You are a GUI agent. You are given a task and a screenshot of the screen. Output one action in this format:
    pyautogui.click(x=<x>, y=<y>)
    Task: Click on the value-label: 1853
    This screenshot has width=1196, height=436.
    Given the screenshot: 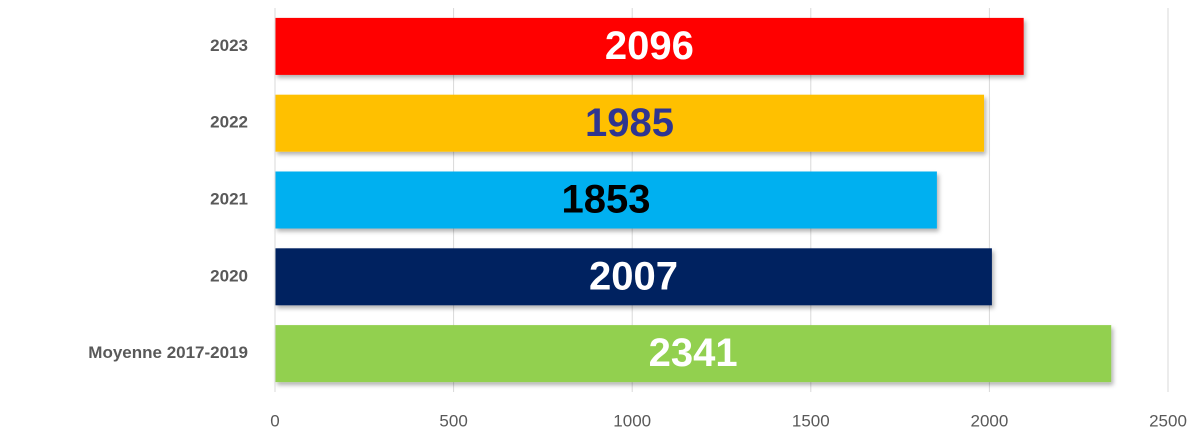 What is the action you would take?
    pyautogui.click(x=605, y=200)
    